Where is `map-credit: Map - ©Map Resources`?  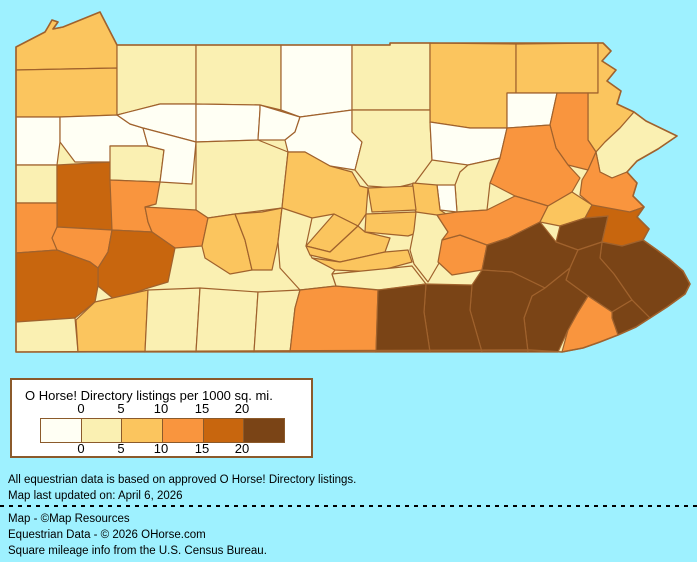 map-credit: Map - ©Map Resources is located at coordinates (69, 519).